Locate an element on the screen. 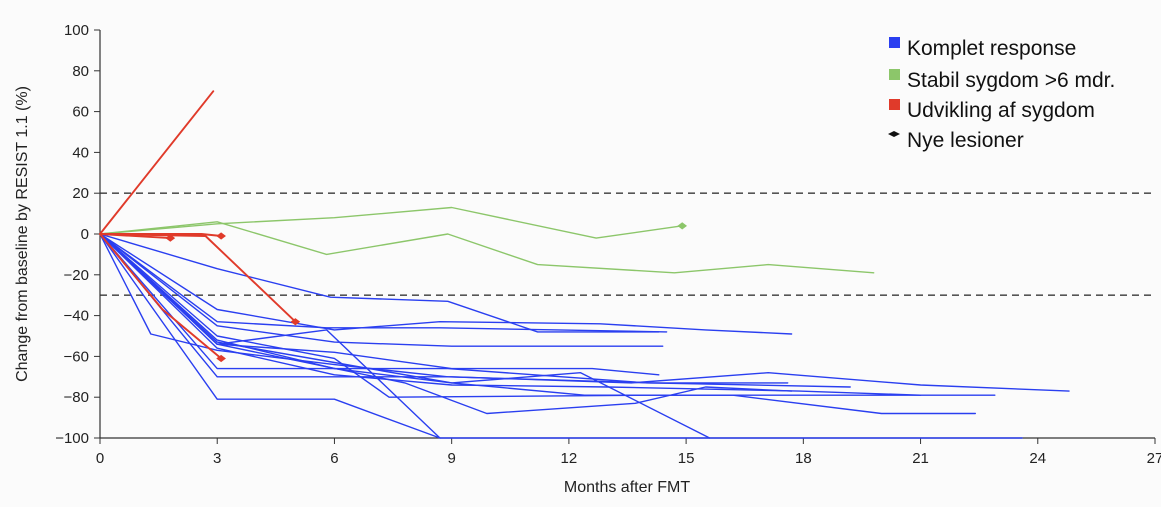 The height and width of the screenshot is (507, 1161). x-tick-label: 9 is located at coordinates (451, 458).